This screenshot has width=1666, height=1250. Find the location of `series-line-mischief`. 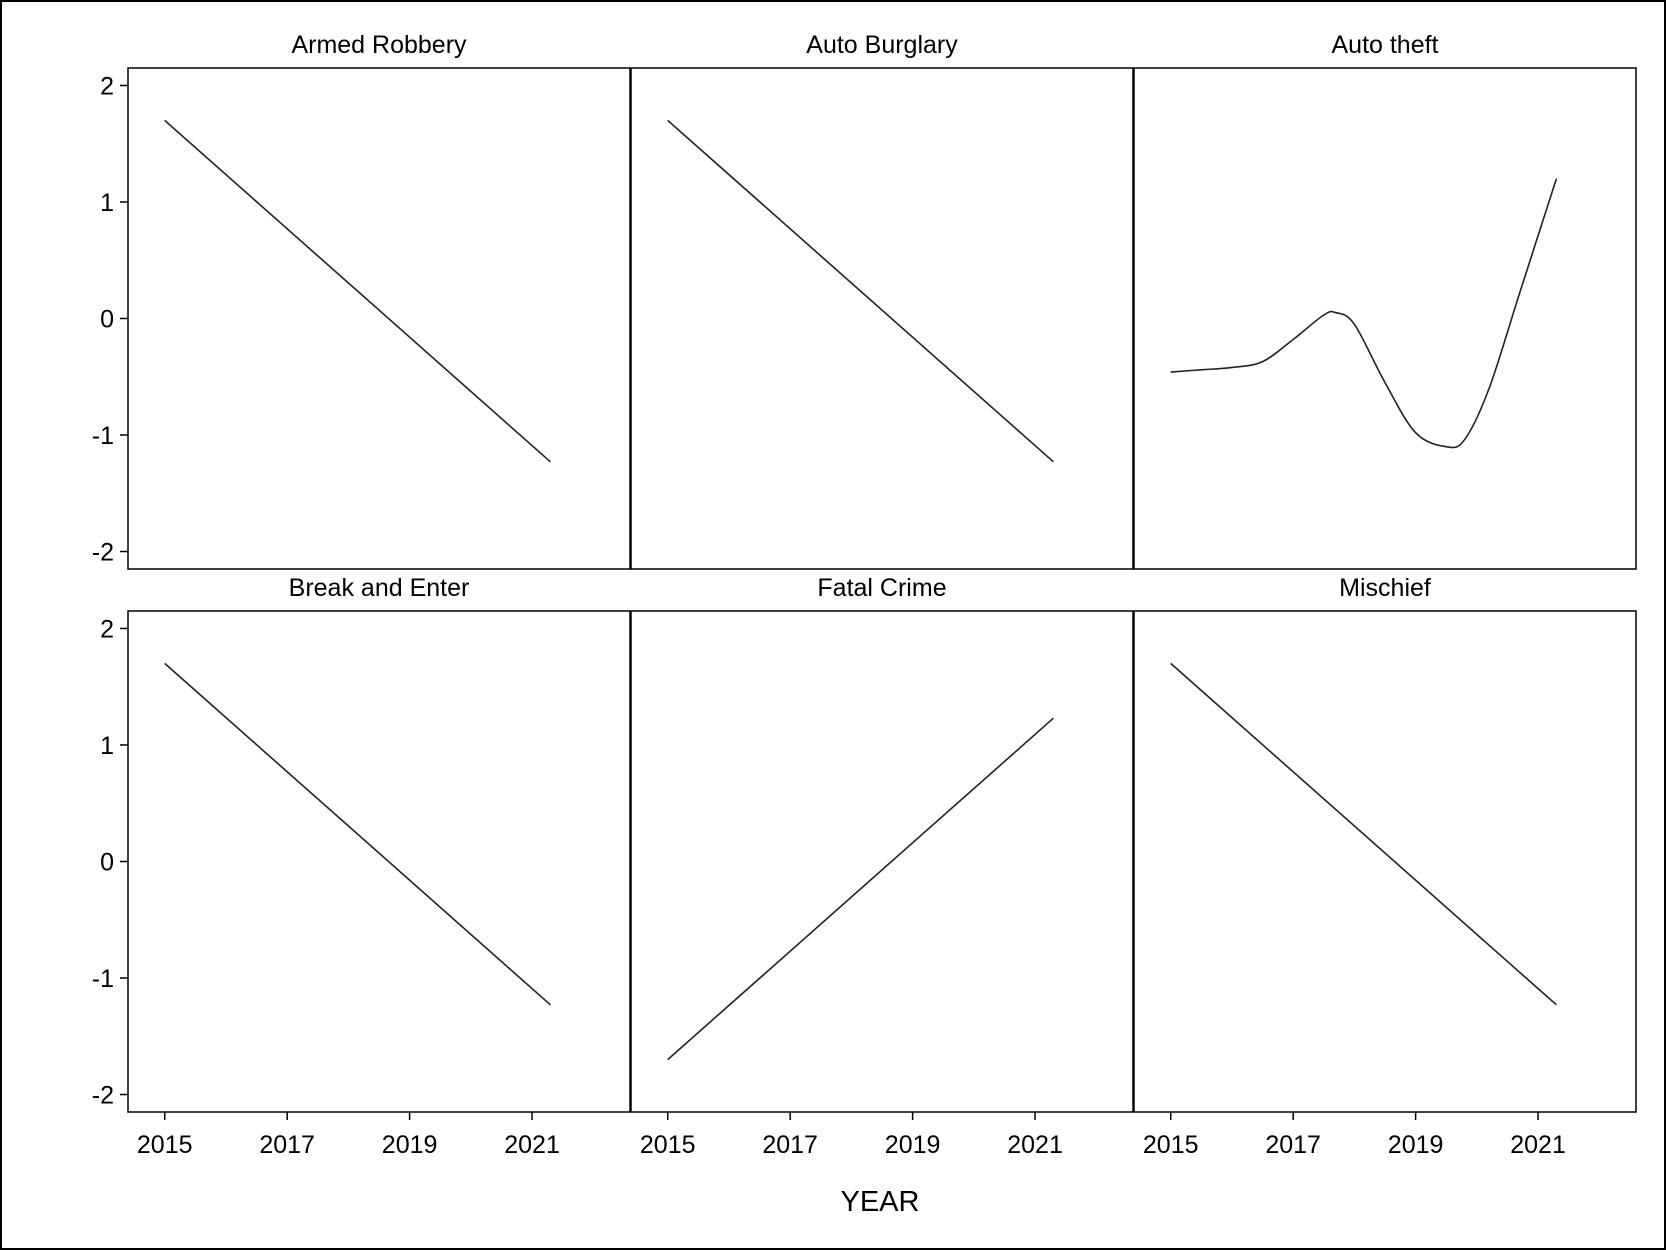

series-line-mischief is located at coordinates (1363, 834).